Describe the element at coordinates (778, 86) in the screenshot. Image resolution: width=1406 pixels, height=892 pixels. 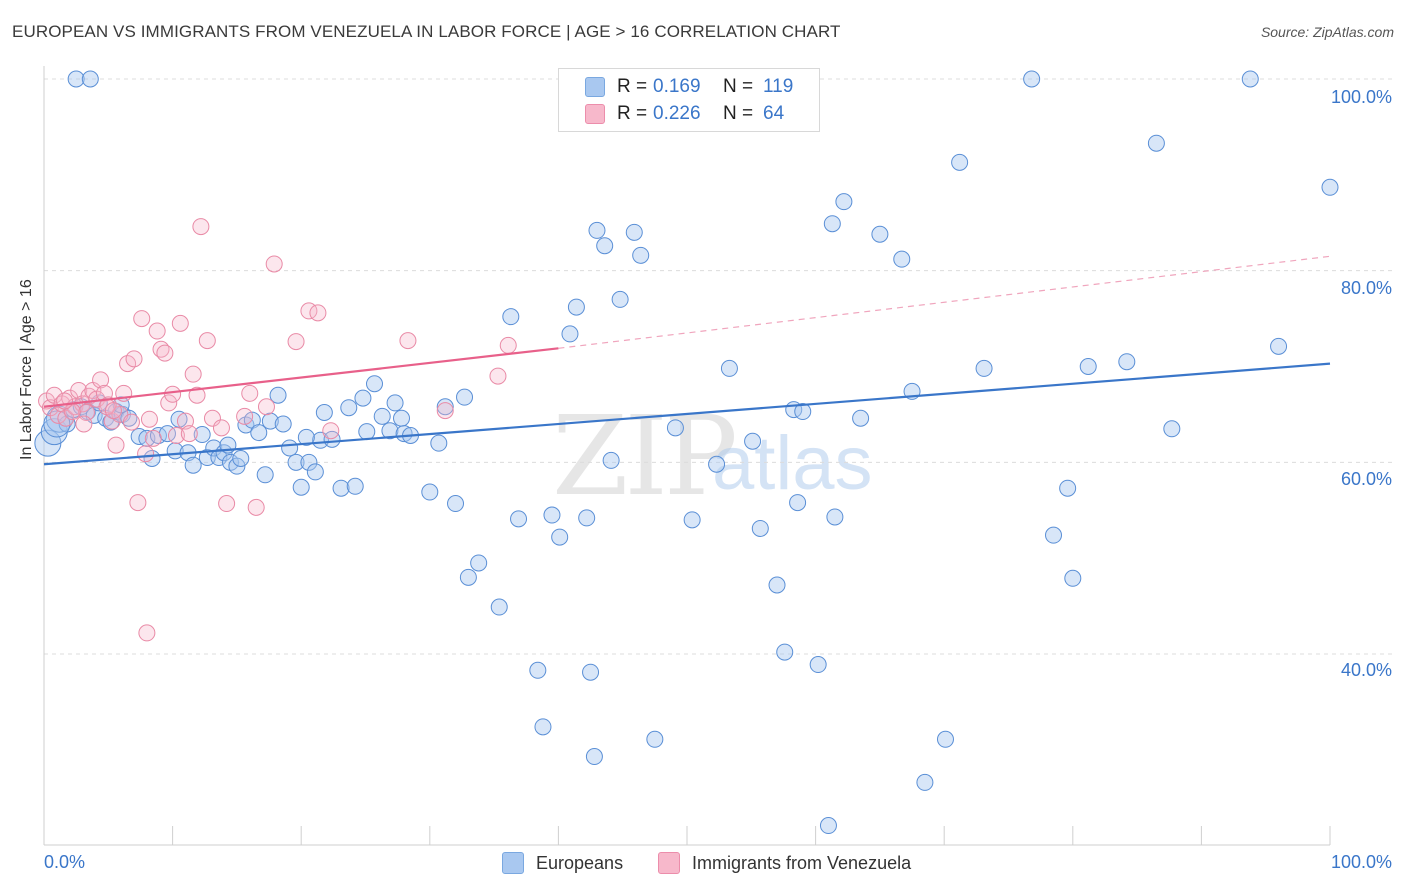
I see `n-value: 119` at that location.